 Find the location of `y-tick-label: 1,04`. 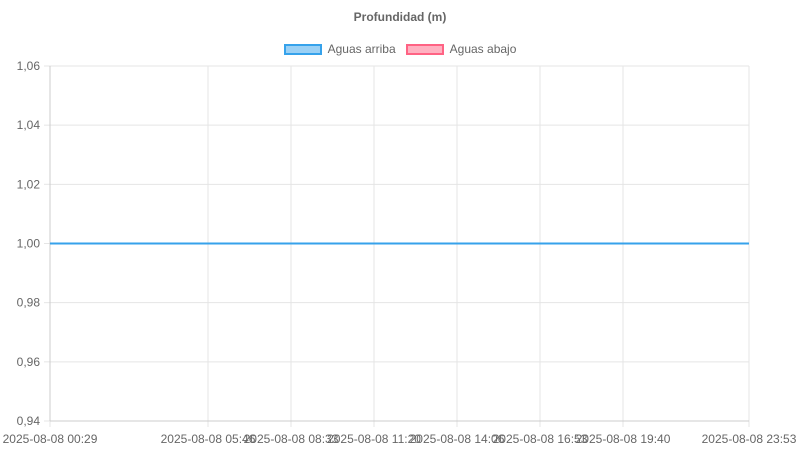

y-tick-label: 1,04 is located at coordinates (29, 125).